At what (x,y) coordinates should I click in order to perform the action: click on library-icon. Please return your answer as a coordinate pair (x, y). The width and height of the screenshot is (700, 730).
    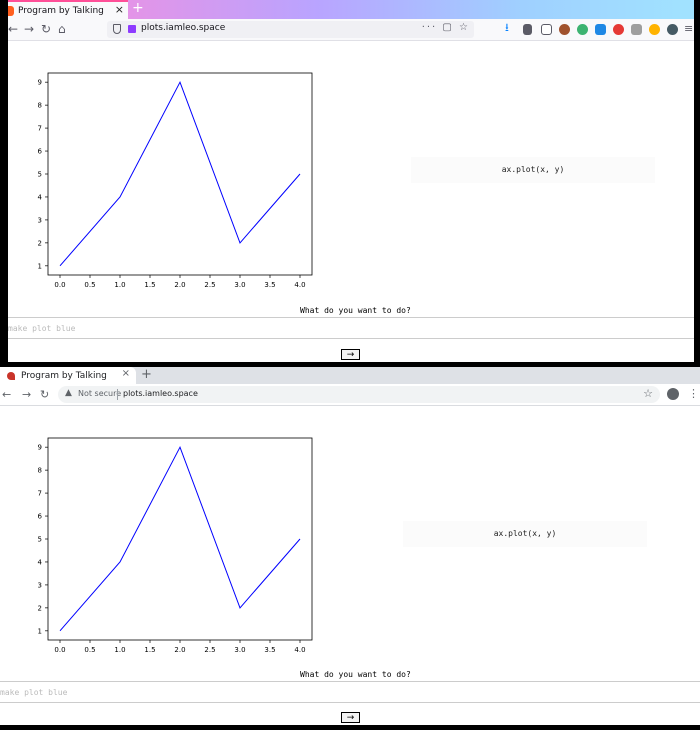
    Looking at the image, I should click on (527, 29).